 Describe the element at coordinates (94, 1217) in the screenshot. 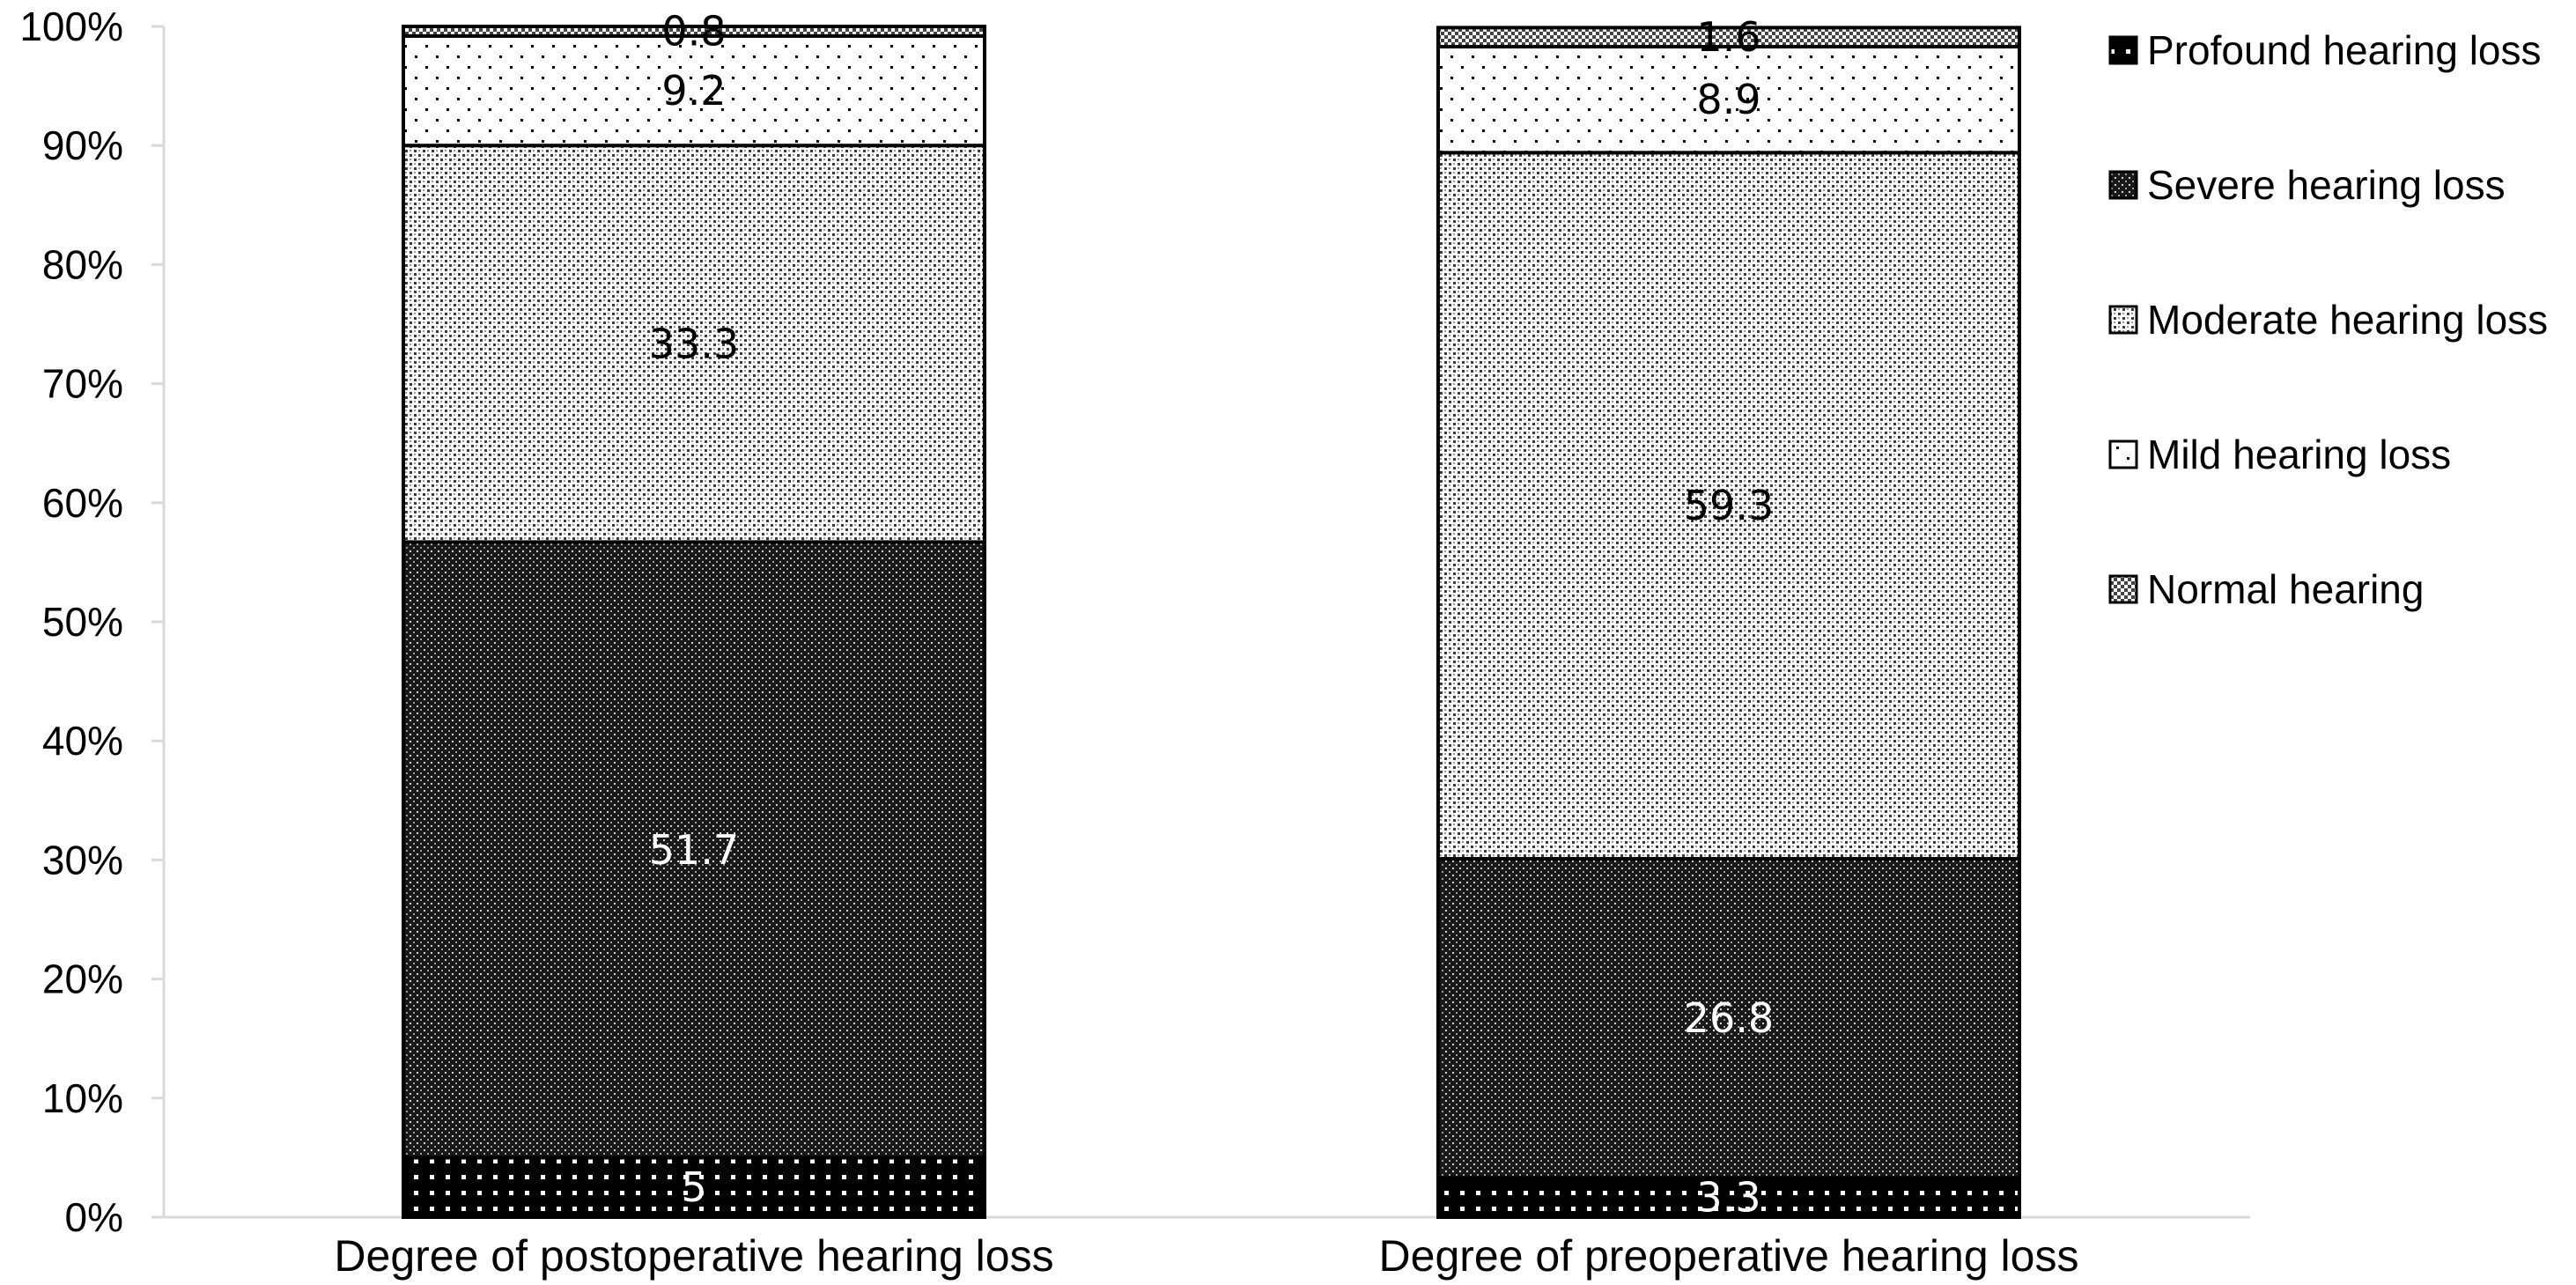

I see `y-tick-label: 0%` at that location.